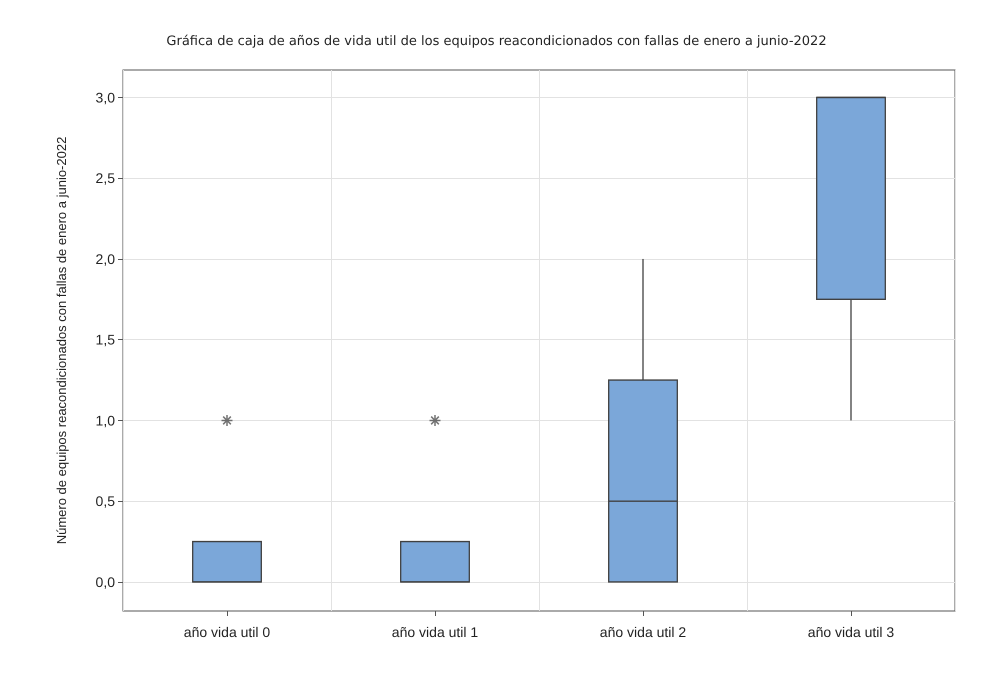 The width and height of the screenshot is (993, 674). Describe the element at coordinates (106, 340) in the screenshot. I see `y-tick-label: 1,5` at that location.